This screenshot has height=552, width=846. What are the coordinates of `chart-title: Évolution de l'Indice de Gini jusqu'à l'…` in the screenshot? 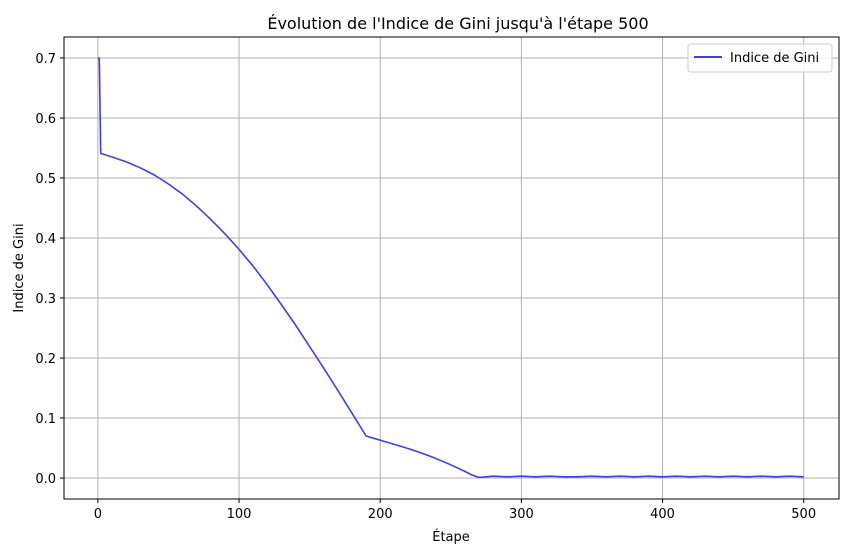 It's located at (457, 23).